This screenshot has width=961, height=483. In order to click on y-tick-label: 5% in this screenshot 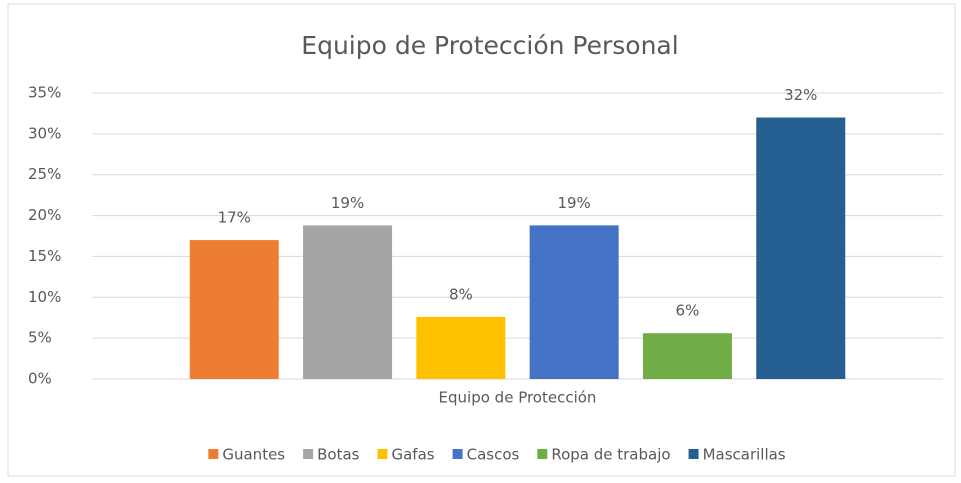, I will do `click(40, 338)`.